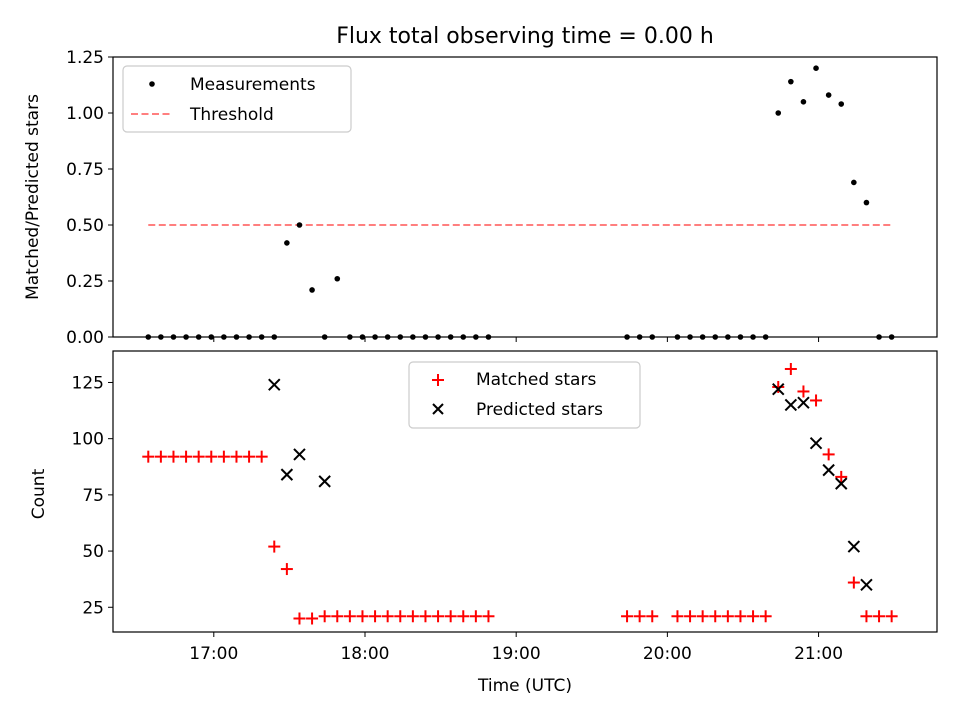 This screenshot has width=960, height=720. Describe the element at coordinates (438, 380) in the screenshot. I see `legend-matched-marker` at that location.